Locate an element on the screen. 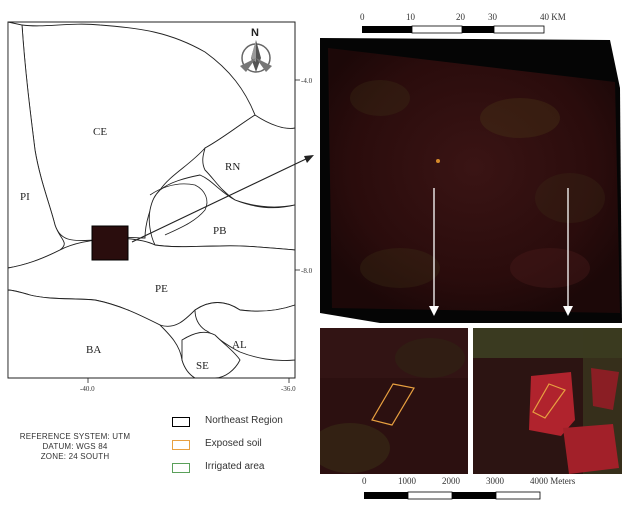 The width and height of the screenshot is (622, 506). label-al: AL is located at coordinates (239, 345).